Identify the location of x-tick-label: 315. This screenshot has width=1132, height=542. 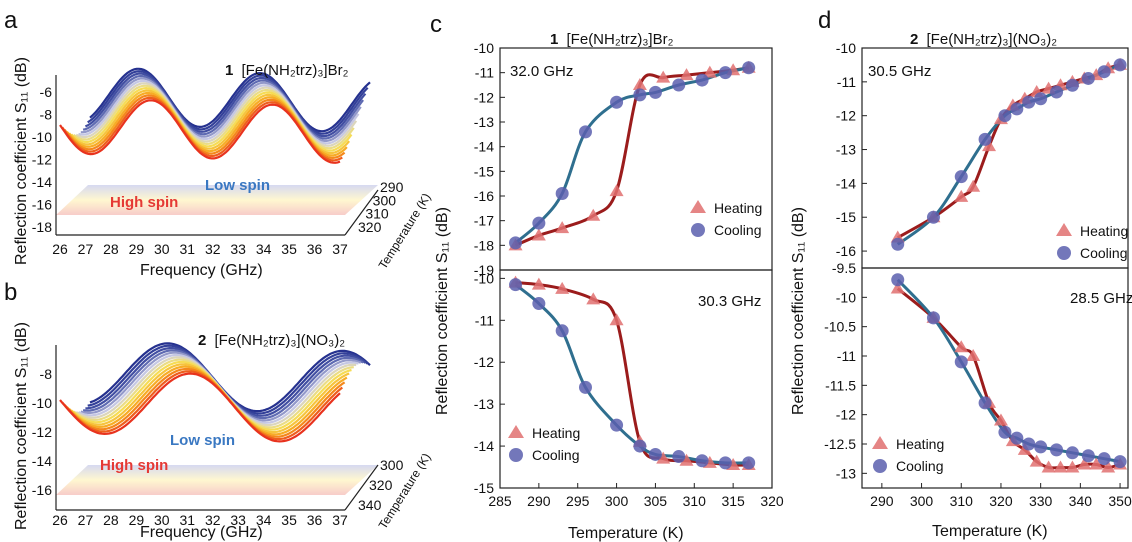
(733, 501).